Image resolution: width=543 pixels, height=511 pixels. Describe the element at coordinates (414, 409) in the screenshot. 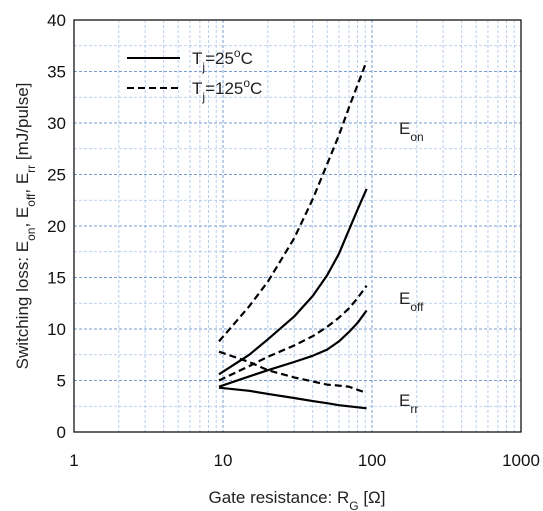

I see `annotation-sub: rr` at that location.